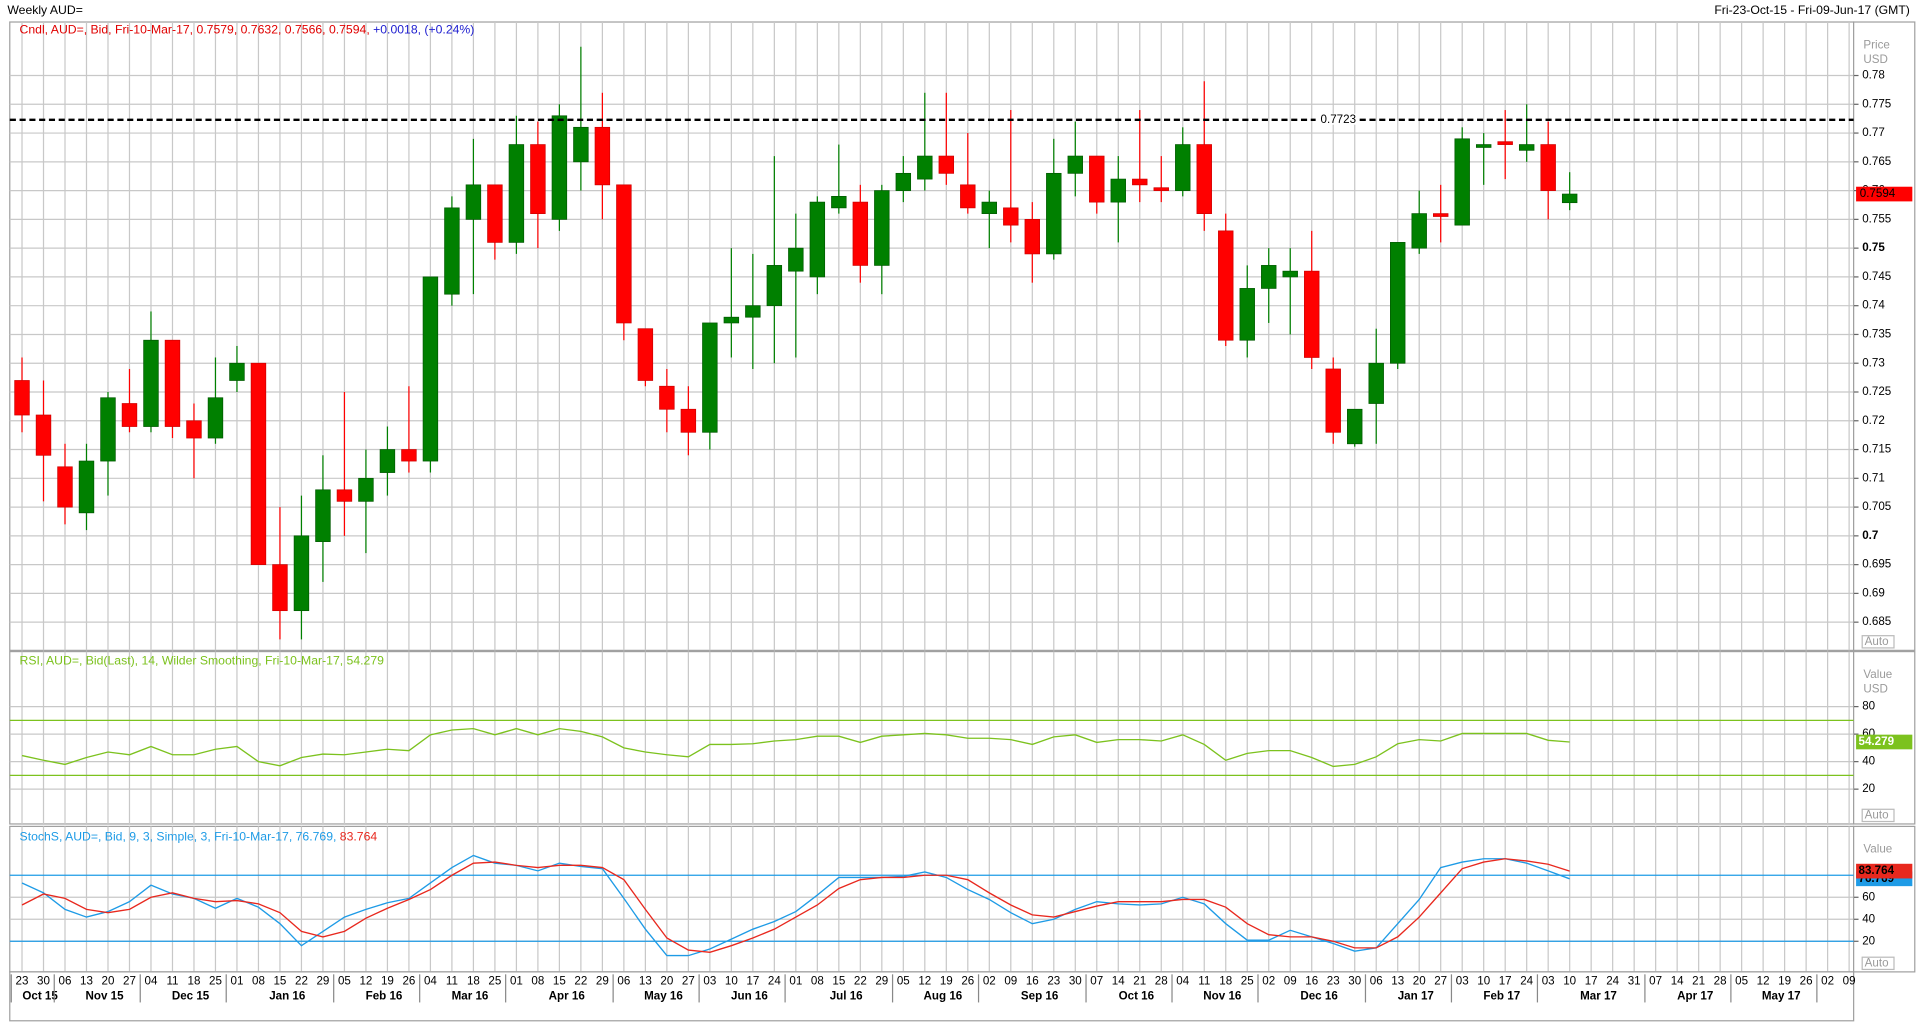 The image size is (1916, 1022). What do you see at coordinates (1319, 995) in the screenshot?
I see `month-label: Dec 16` at bounding box center [1319, 995].